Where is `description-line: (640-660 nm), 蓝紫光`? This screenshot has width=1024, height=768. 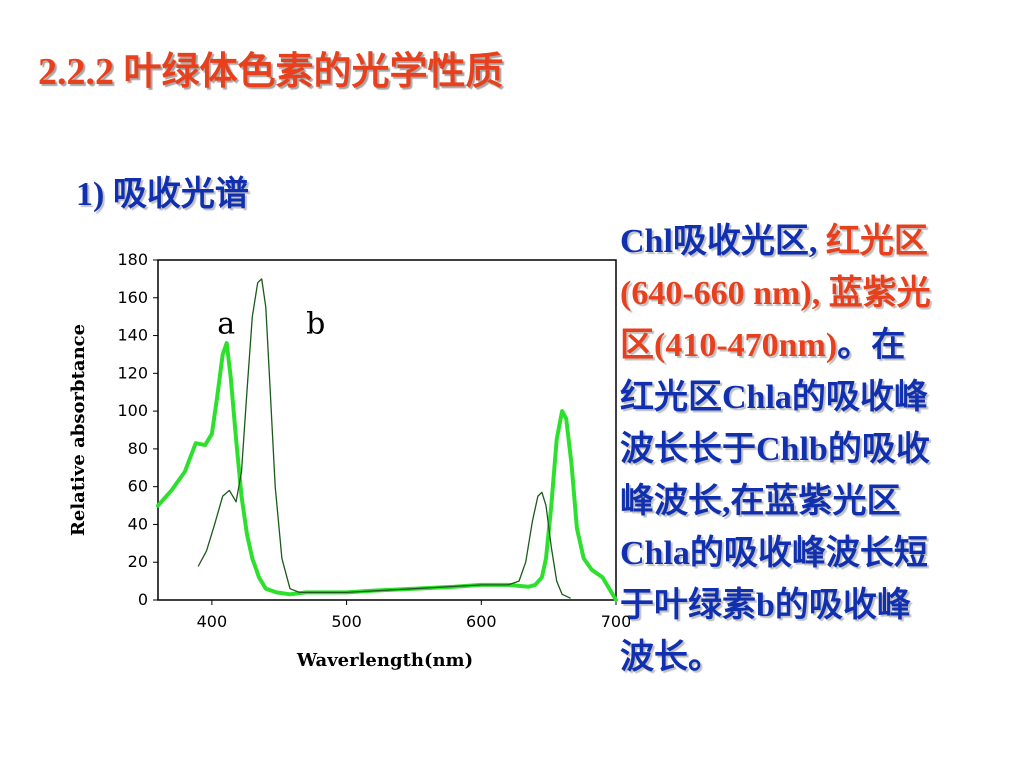
description-line: (640-660 nm), 蓝紫光 is located at coordinates (805, 294).